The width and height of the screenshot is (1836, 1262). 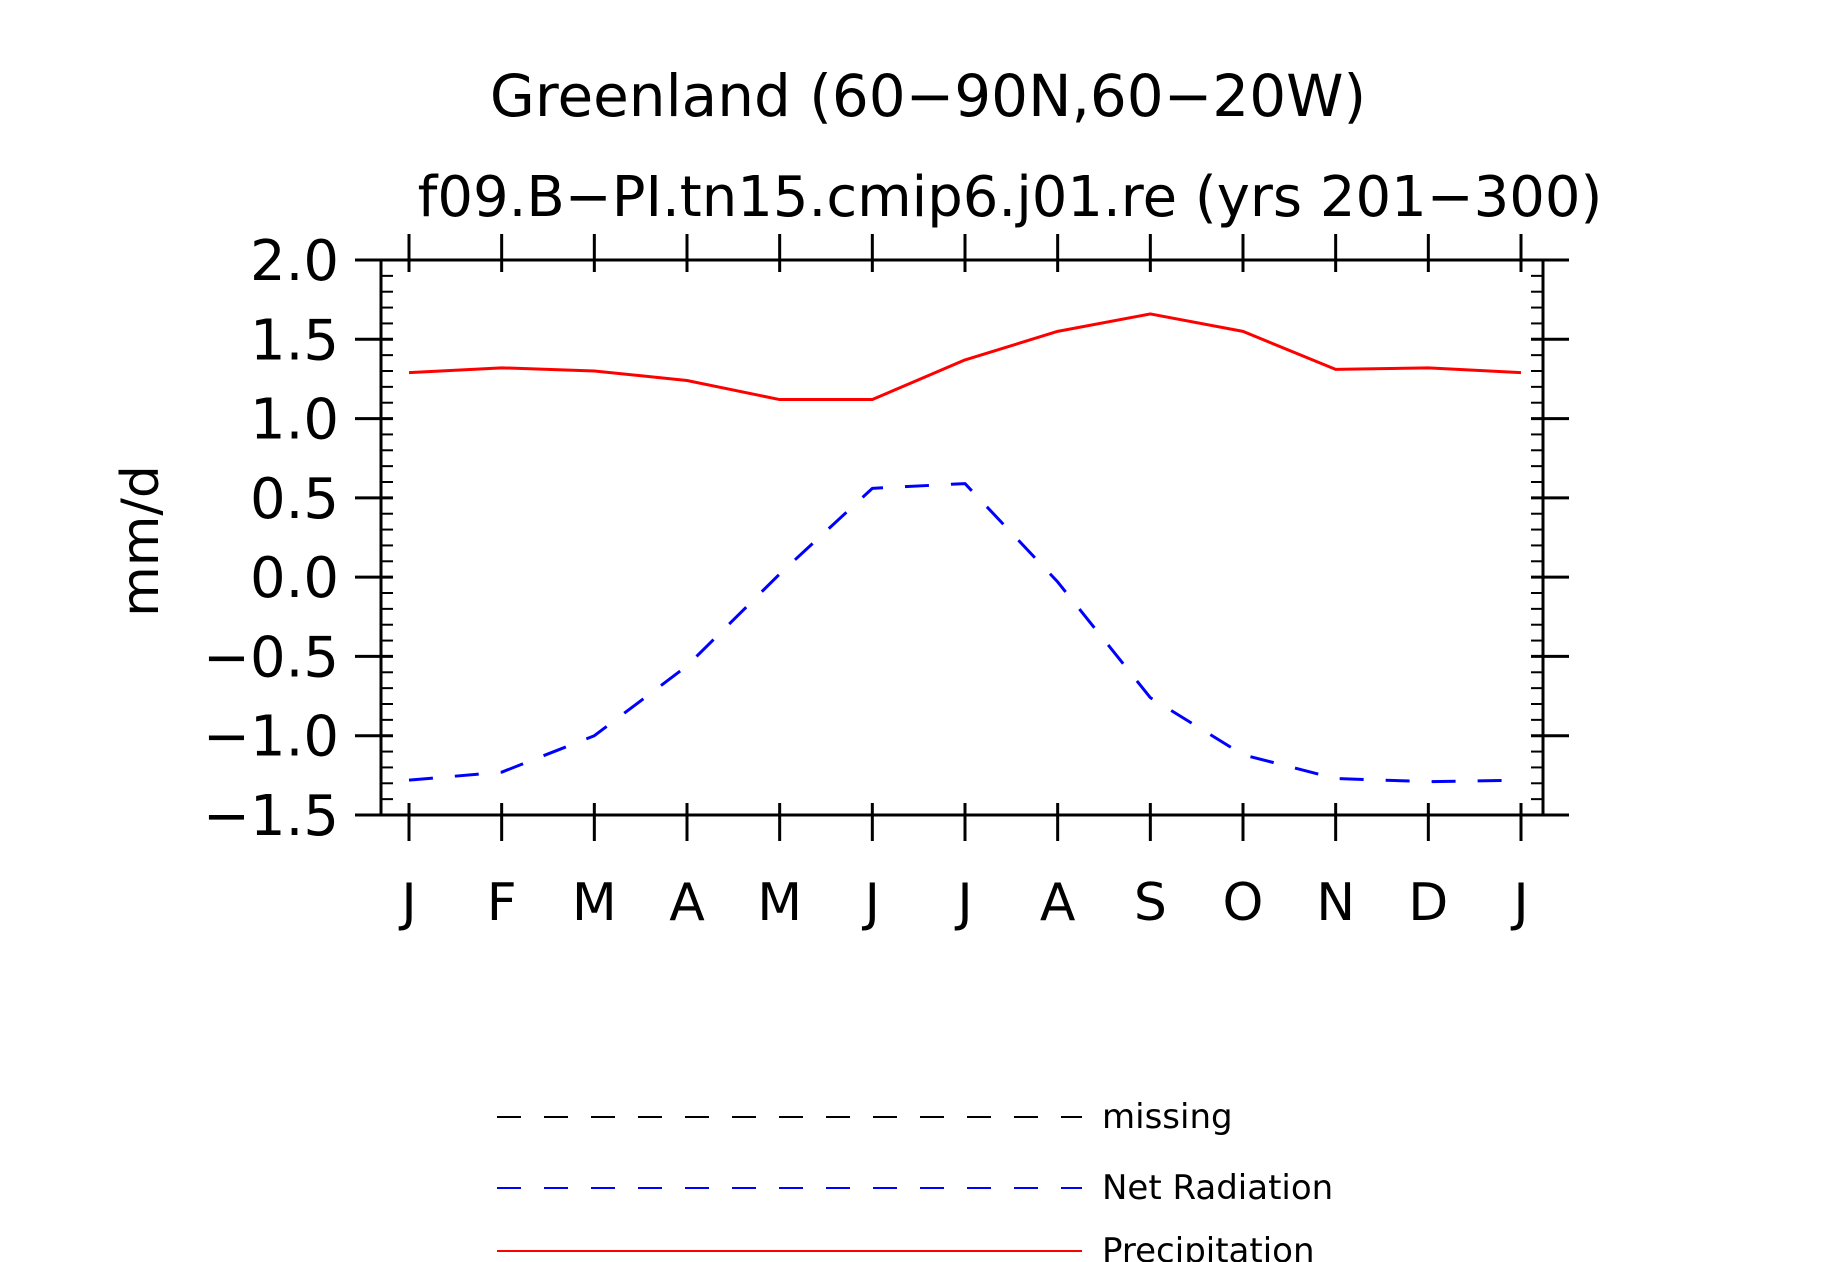 What do you see at coordinates (271, 539) in the screenshot?
I see `y-tick-labels: 2.0 1.5 1.0 0.5 0.0 −0.5 −1.0 −1.5` at bounding box center [271, 539].